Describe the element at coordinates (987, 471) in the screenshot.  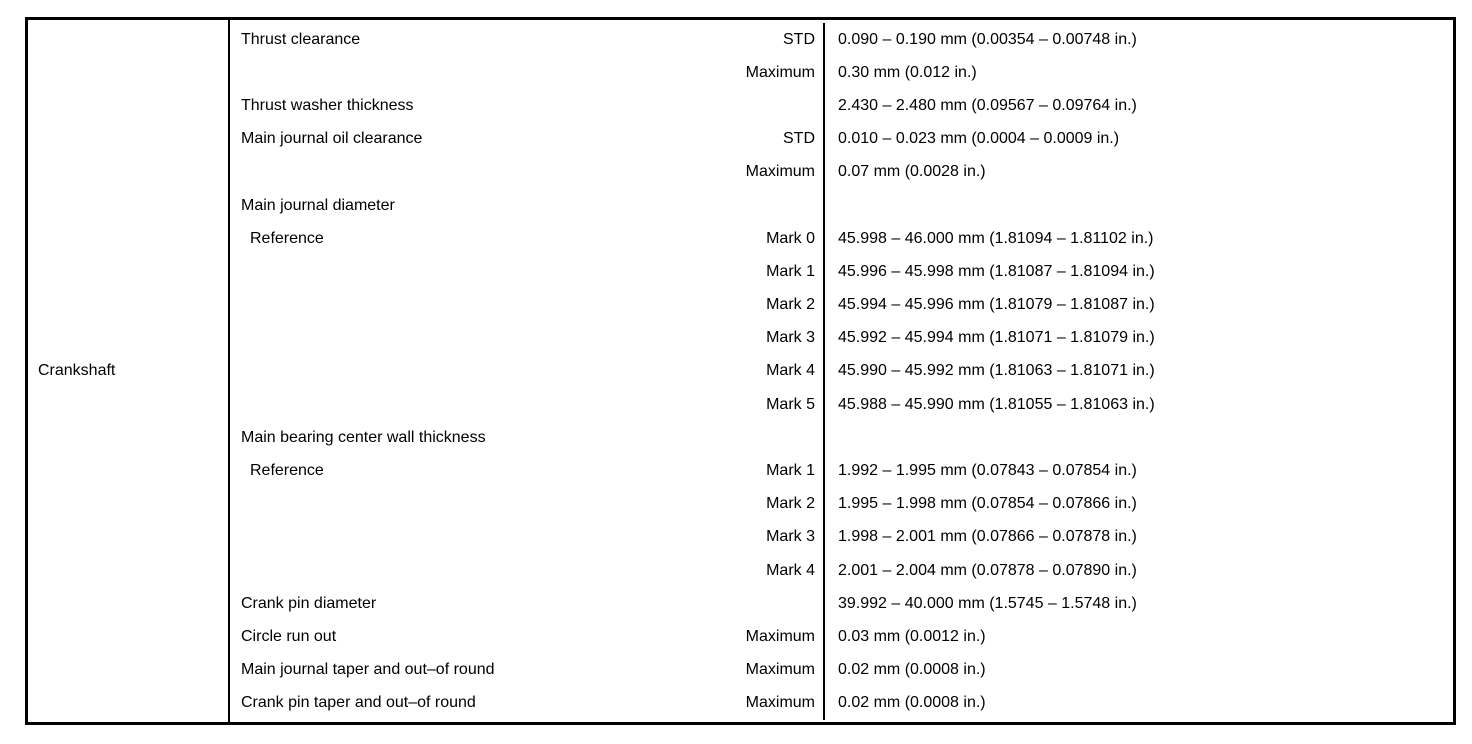
I see `spec-value: 1.992 – 1.995 mm (0.07843 – 0.07854 in.)` at that location.